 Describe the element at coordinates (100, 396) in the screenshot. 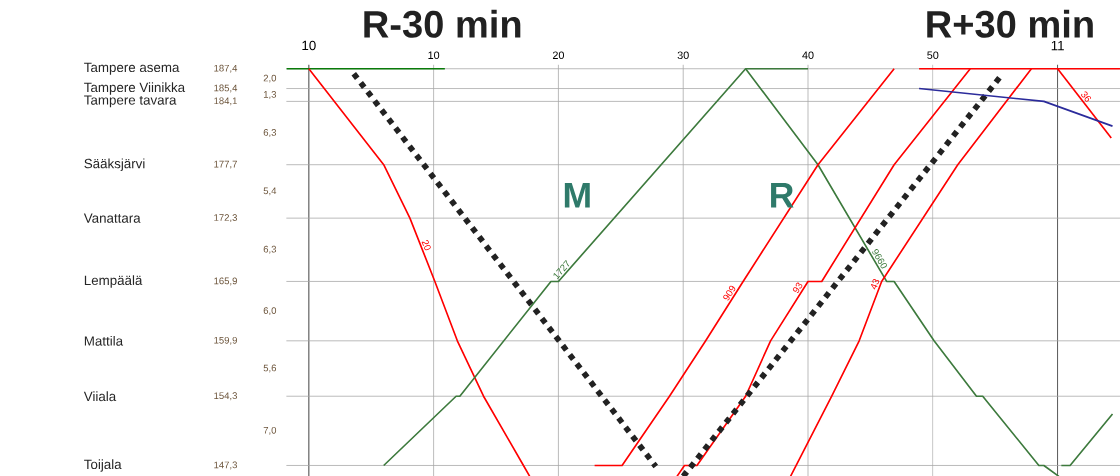

I see `text: Viiala` at that location.